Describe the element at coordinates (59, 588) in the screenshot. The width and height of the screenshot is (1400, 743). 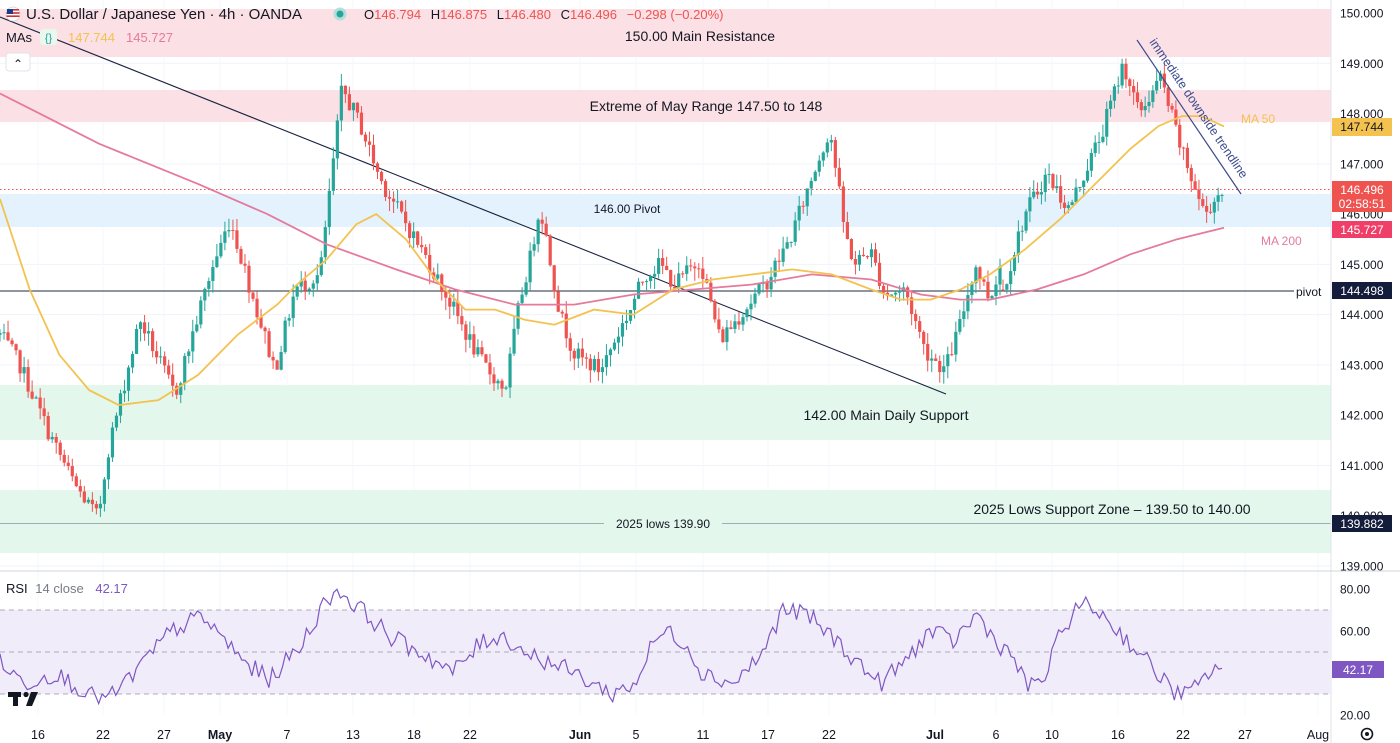
I see `rsi-legend-params: 14 close` at that location.